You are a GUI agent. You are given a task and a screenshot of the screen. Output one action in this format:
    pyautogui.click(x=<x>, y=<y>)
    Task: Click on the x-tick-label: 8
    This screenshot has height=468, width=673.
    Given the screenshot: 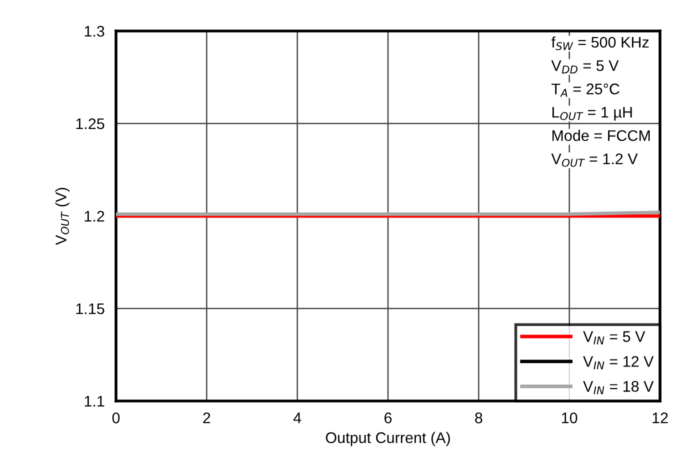 What is the action you would take?
    pyautogui.click(x=478, y=418)
    